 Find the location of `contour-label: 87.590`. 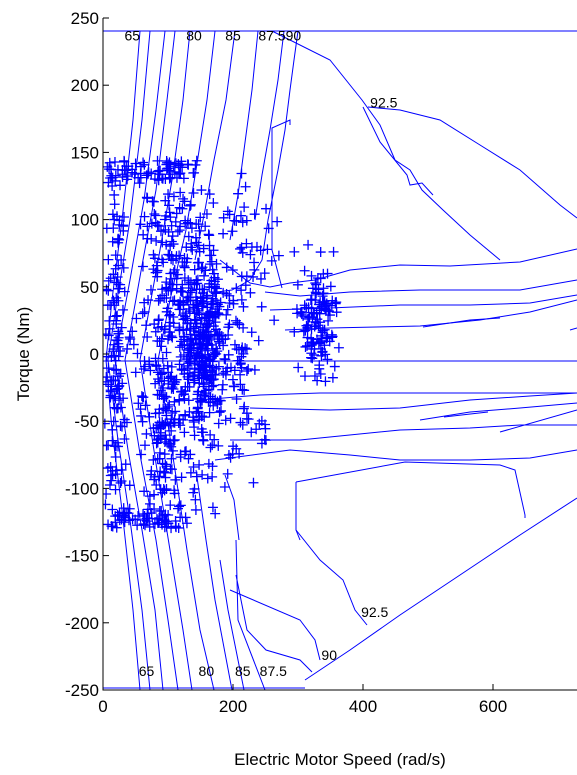

contour-label: 87.590 is located at coordinates (279, 35).